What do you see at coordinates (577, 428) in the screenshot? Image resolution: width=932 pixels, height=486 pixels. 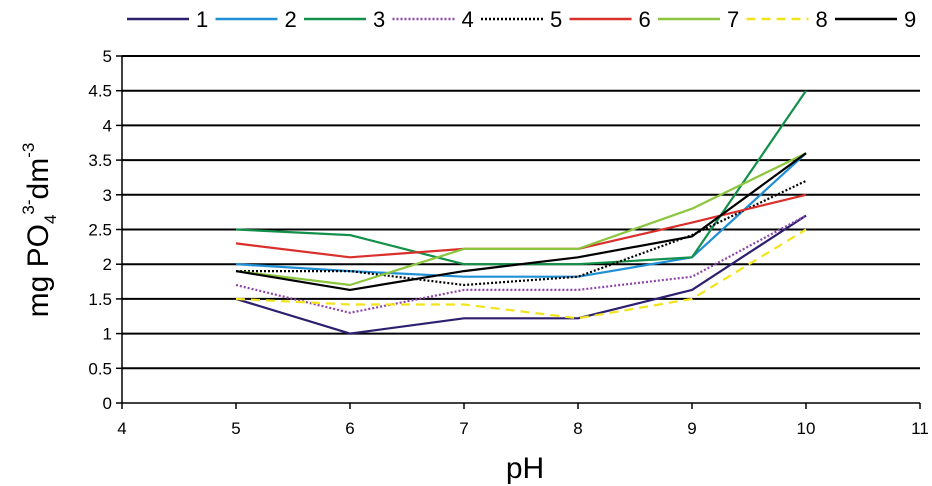 I see `x-tick-label: 8` at bounding box center [577, 428].